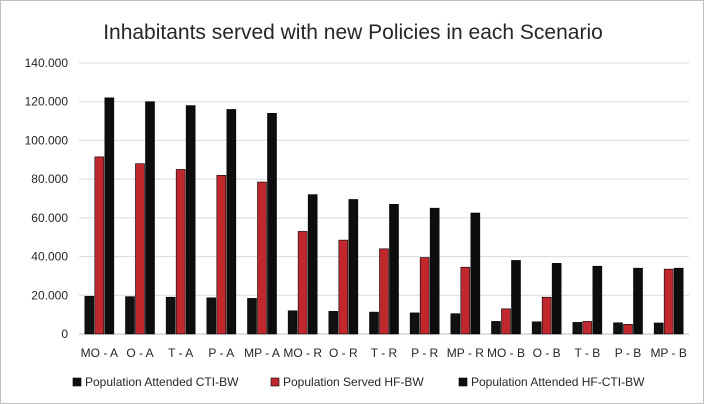 The width and height of the screenshot is (704, 404). What do you see at coordinates (49, 257) in the screenshot?
I see `y-tick-label: 40.000` at bounding box center [49, 257].